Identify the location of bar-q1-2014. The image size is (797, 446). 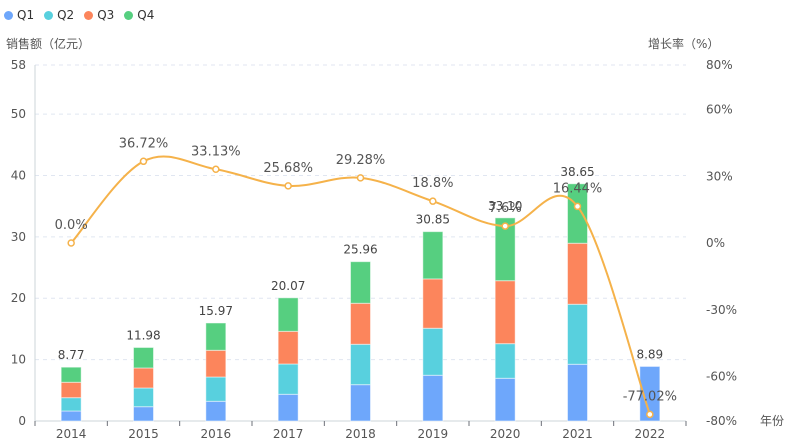
(71, 416).